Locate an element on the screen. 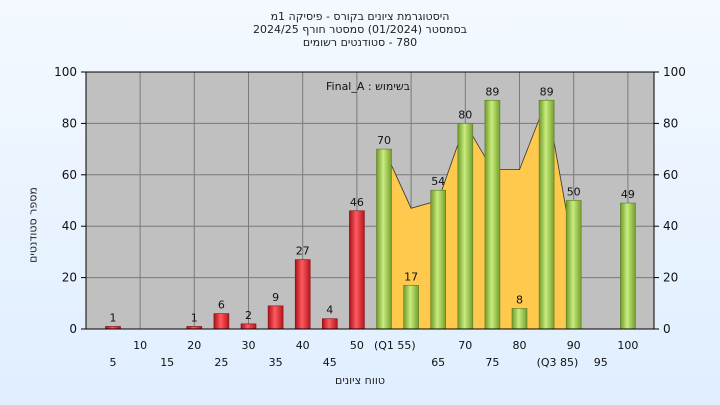 This screenshot has height=405, width=720. x-tick-lower: 95 is located at coordinates (601, 362).